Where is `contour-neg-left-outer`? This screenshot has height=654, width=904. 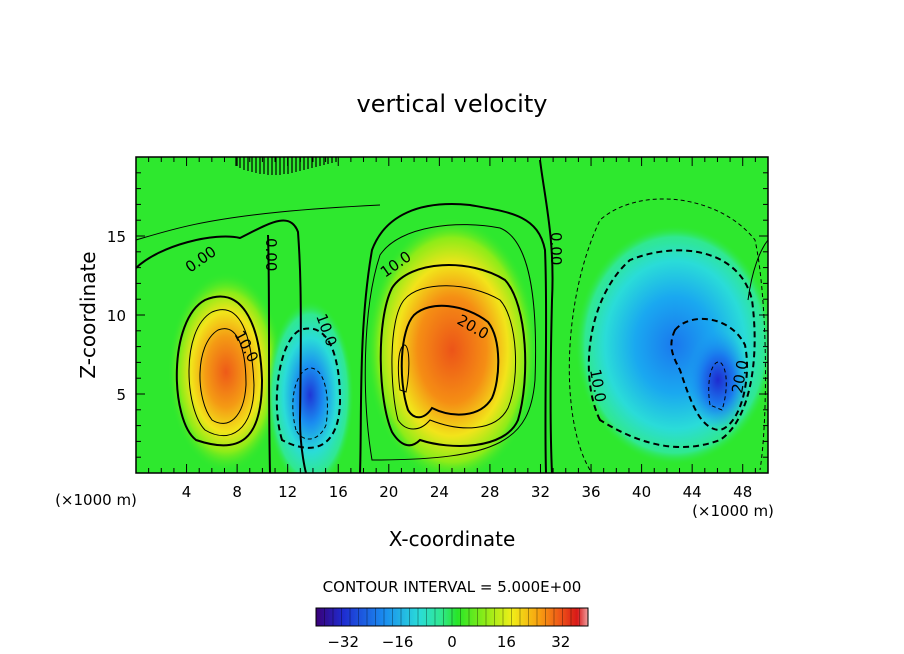
contour-neg-left-outer is located at coordinates (308, 388).